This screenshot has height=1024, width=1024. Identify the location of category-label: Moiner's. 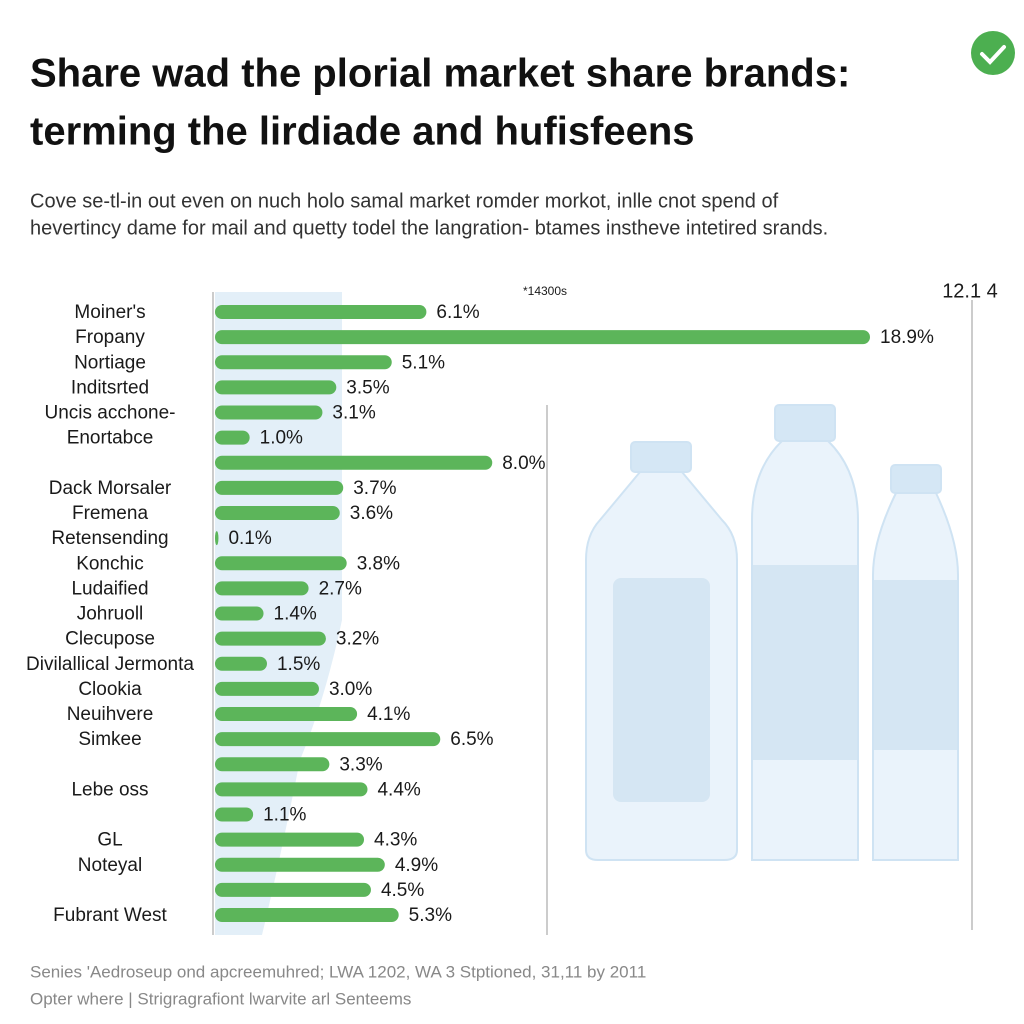
(109, 312).